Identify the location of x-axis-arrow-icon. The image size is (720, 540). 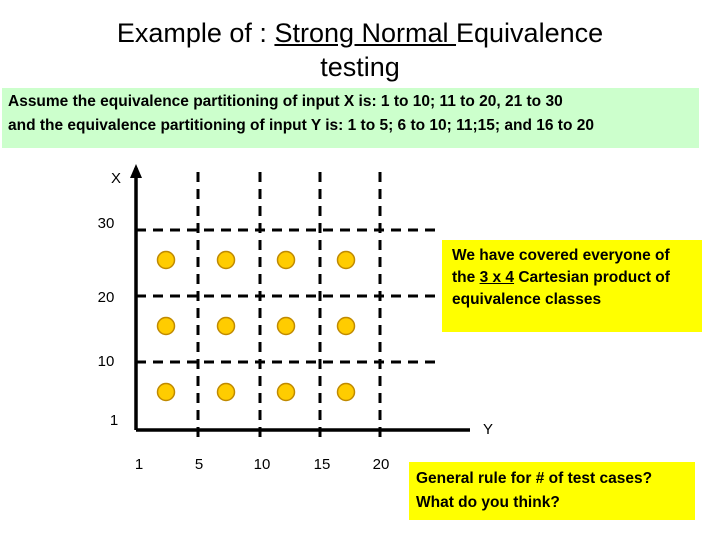
(136, 171).